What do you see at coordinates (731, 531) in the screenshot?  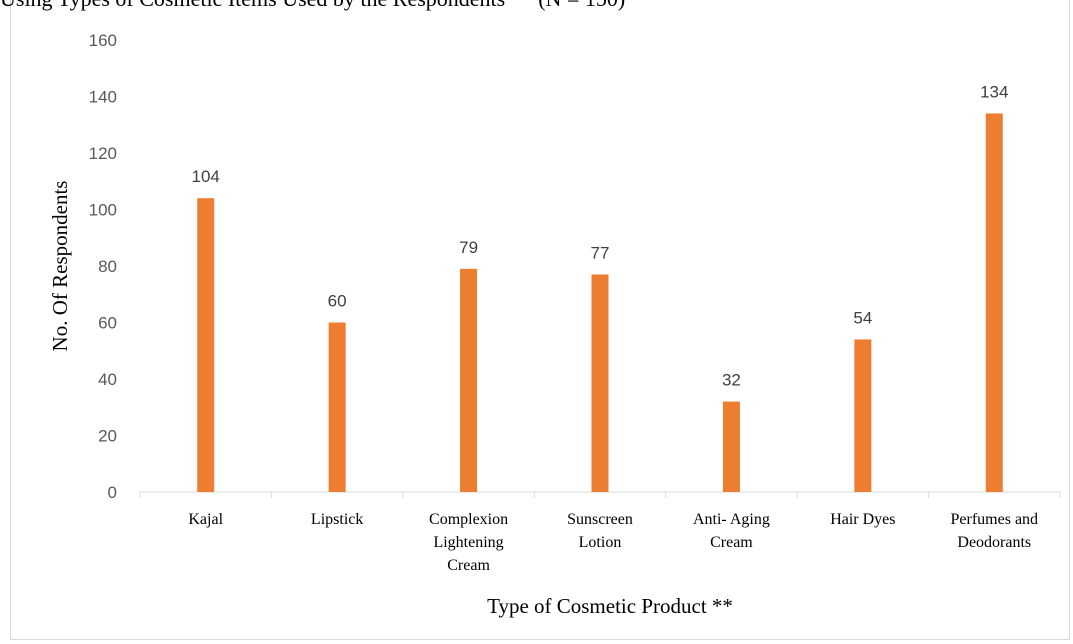 I see `category-label: Anti- Aging Cream` at bounding box center [731, 531].